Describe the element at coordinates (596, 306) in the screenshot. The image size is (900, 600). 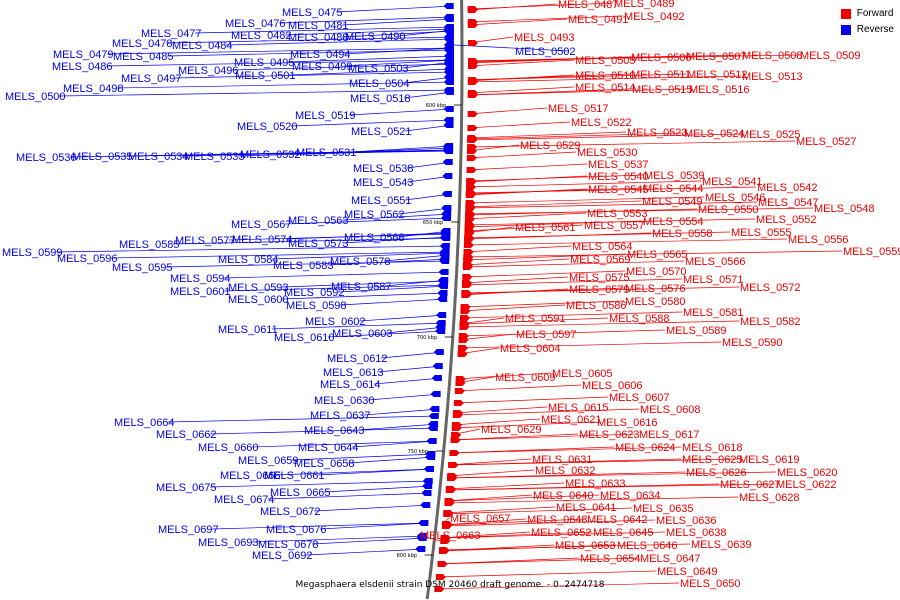
I see `gene-label: MELS_0586` at that location.